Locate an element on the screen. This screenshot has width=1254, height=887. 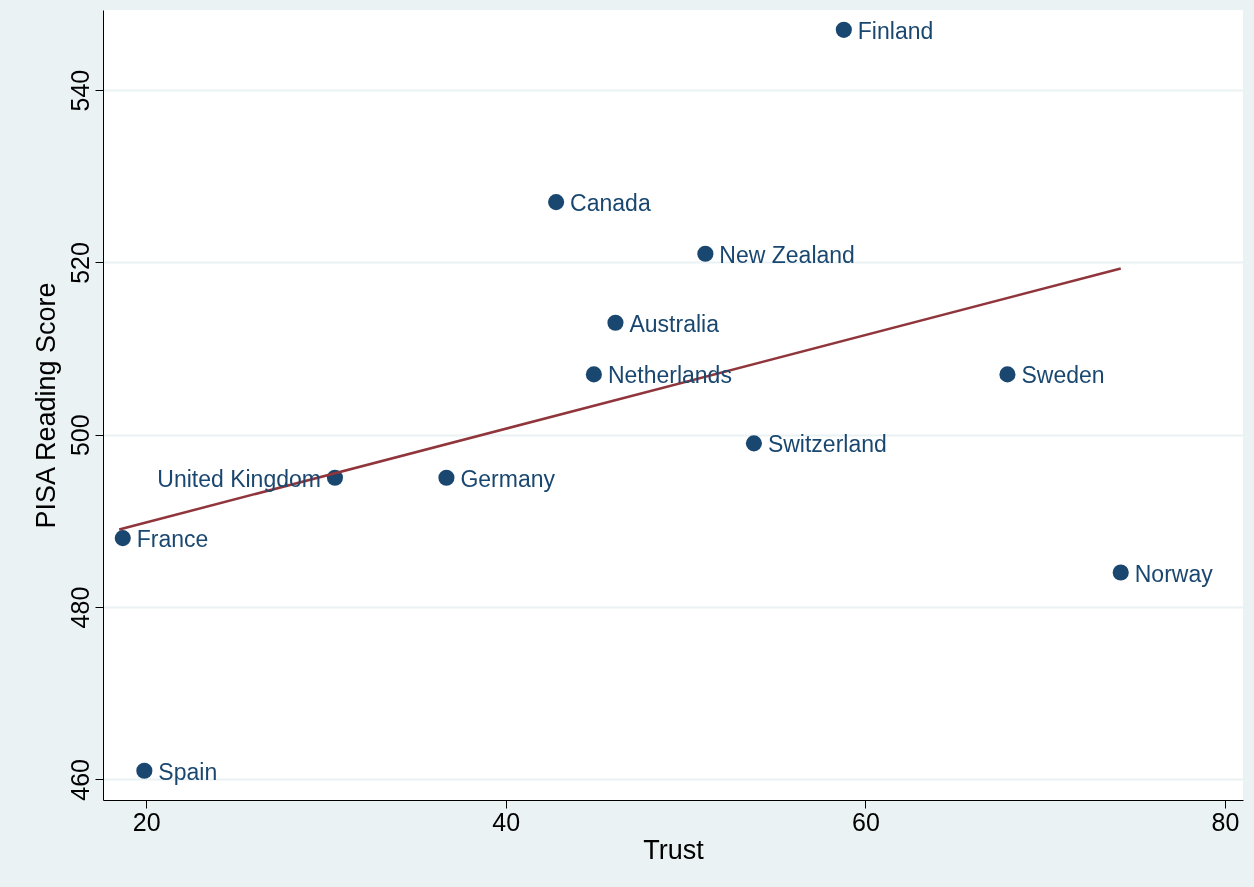
x-axis-title: Trust is located at coordinates (674, 849).